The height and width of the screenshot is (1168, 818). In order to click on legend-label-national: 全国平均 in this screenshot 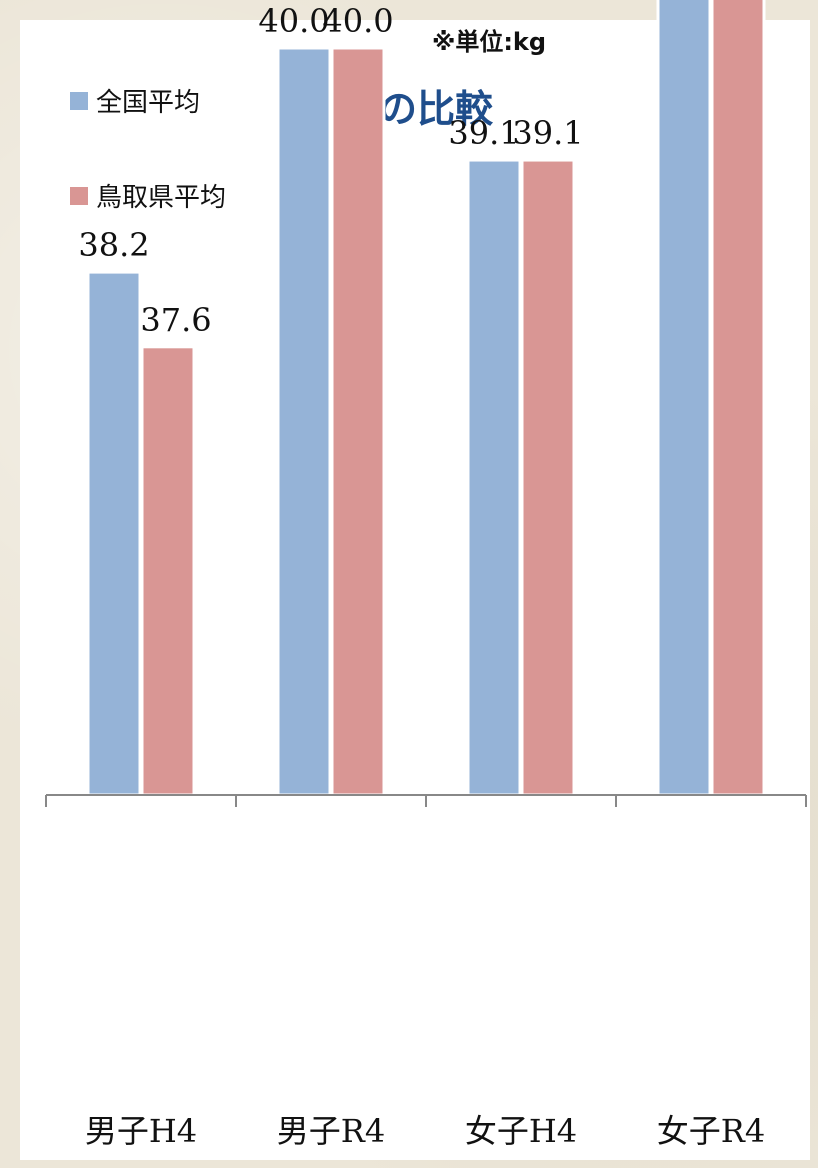, I will do `click(148, 103)`.